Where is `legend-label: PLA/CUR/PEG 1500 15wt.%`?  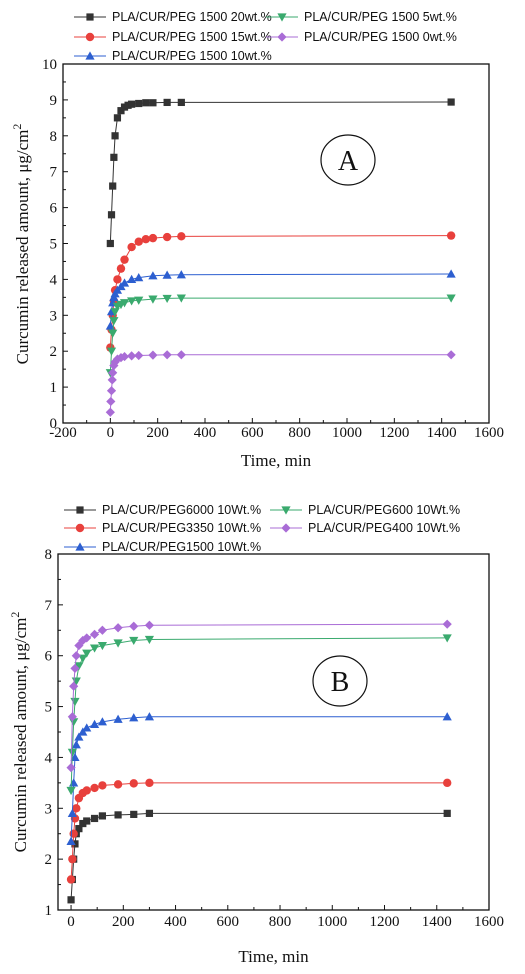 legend-label: PLA/CUR/PEG 1500 15wt.% is located at coordinates (192, 37).